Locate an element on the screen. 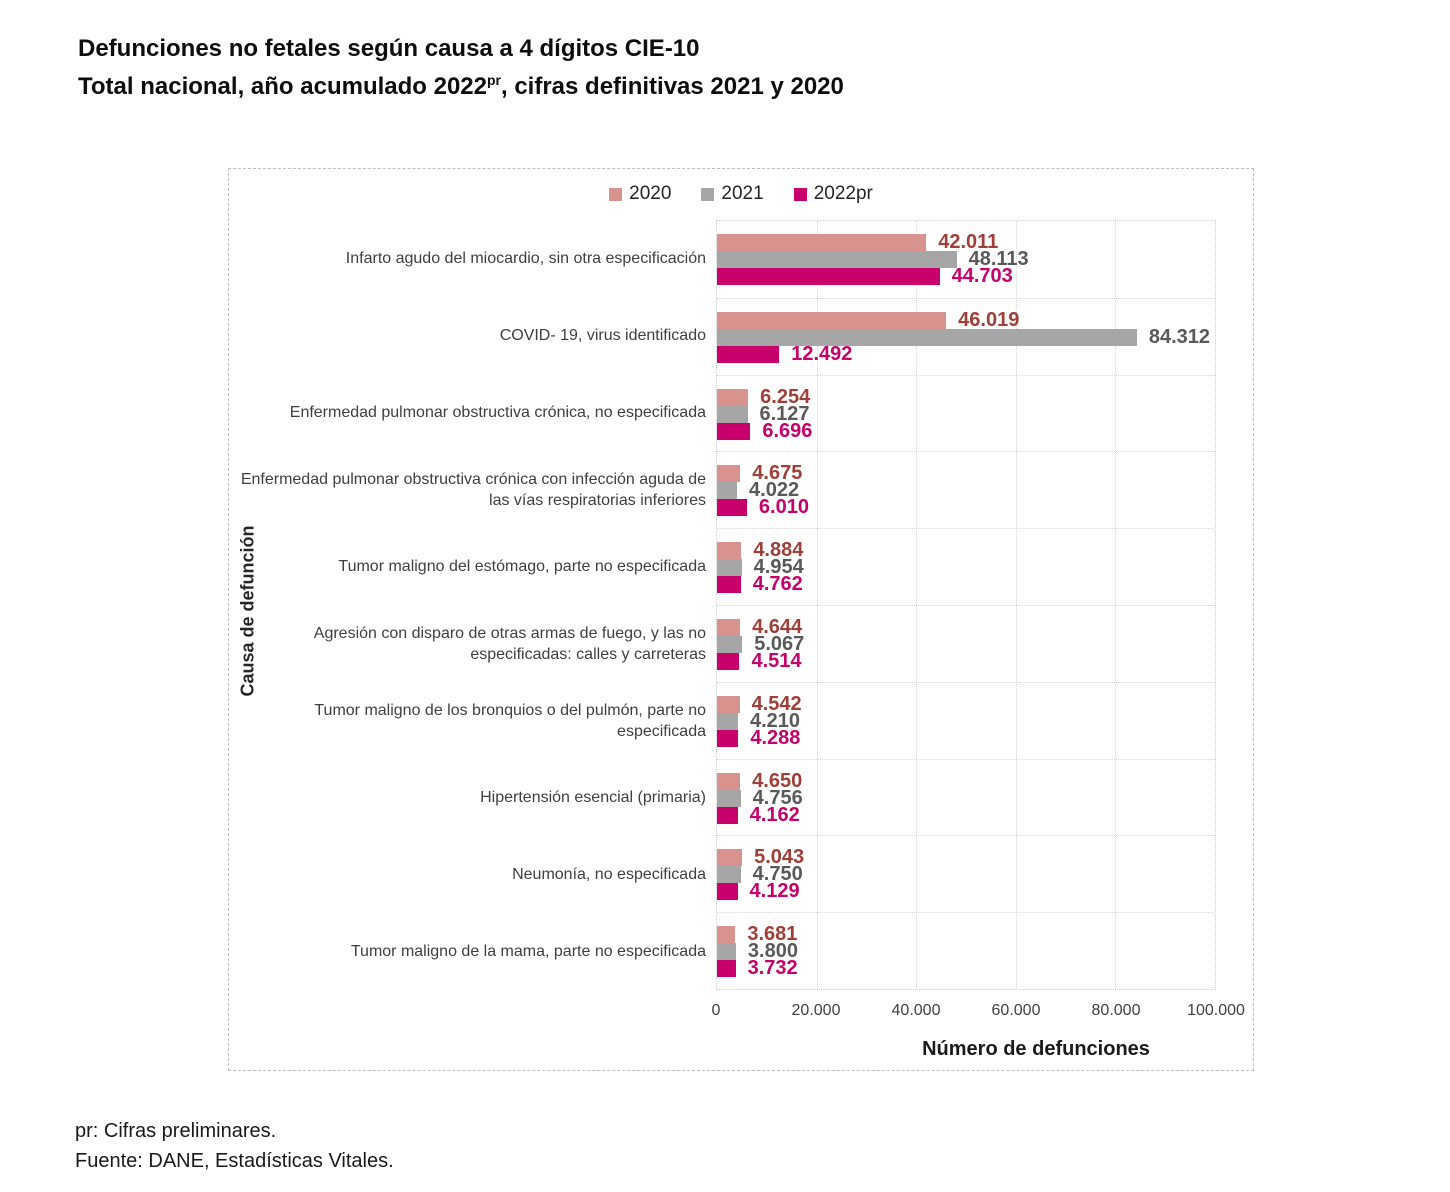 The width and height of the screenshot is (1450, 1192). value-label-2021: 4.750 is located at coordinates (777, 874).